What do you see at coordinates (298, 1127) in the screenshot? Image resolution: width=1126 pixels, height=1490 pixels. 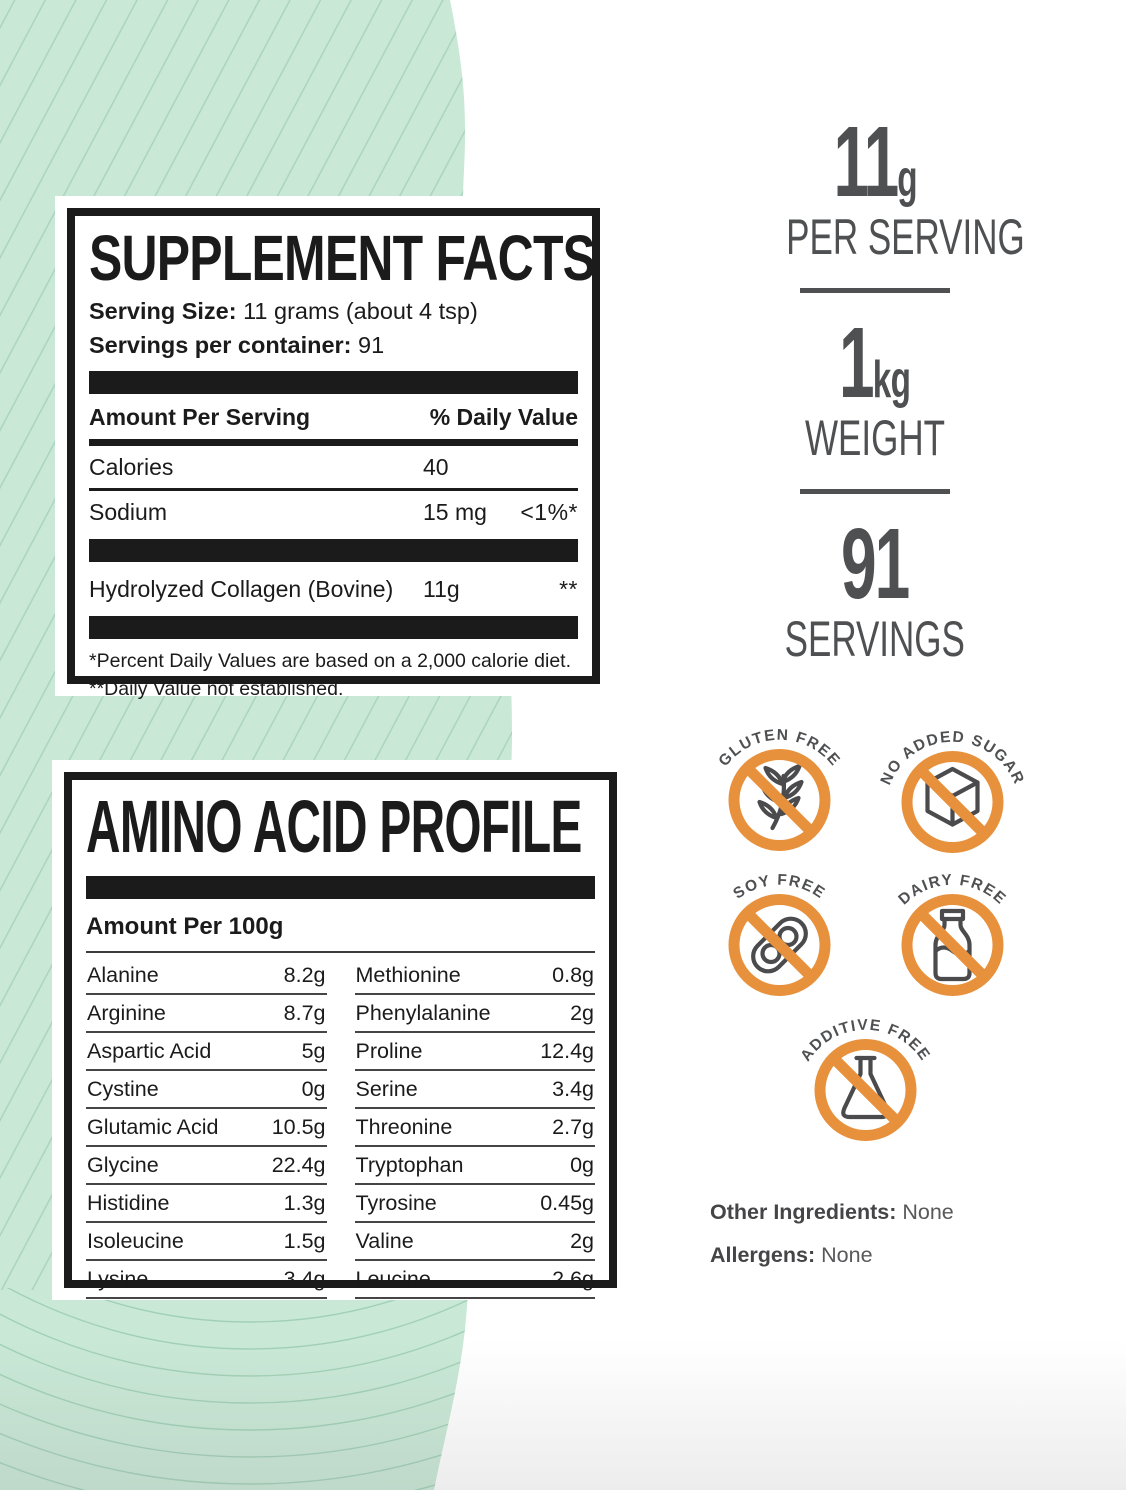 I see `amino-value: 10.5g` at bounding box center [298, 1127].